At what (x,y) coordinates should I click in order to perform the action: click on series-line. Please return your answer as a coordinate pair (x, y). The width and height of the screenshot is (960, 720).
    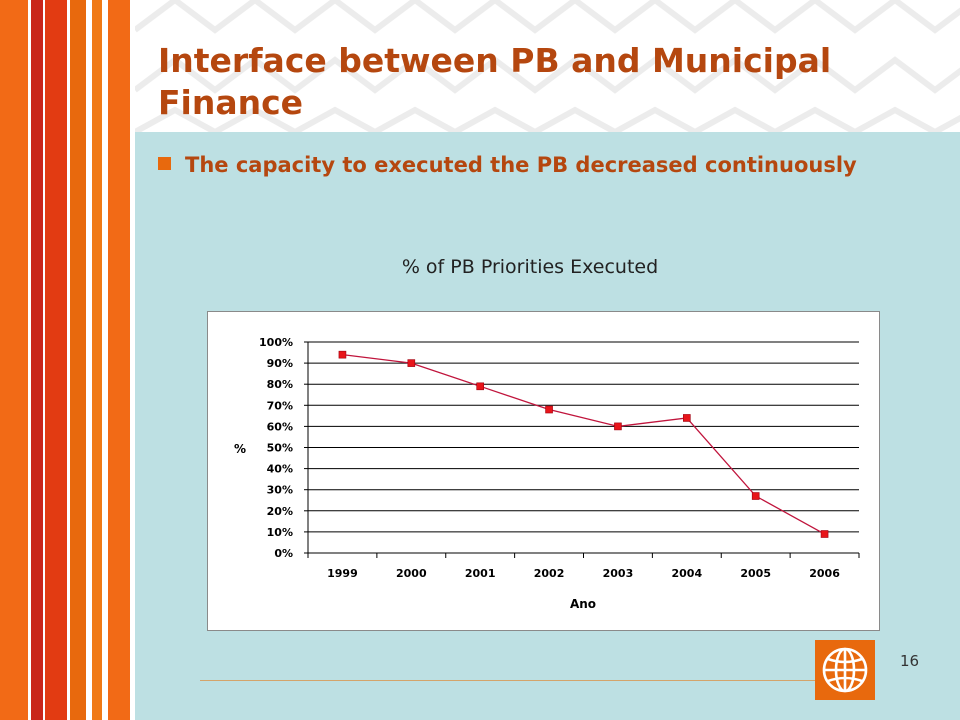
    Looking at the image, I should click on (583, 444).